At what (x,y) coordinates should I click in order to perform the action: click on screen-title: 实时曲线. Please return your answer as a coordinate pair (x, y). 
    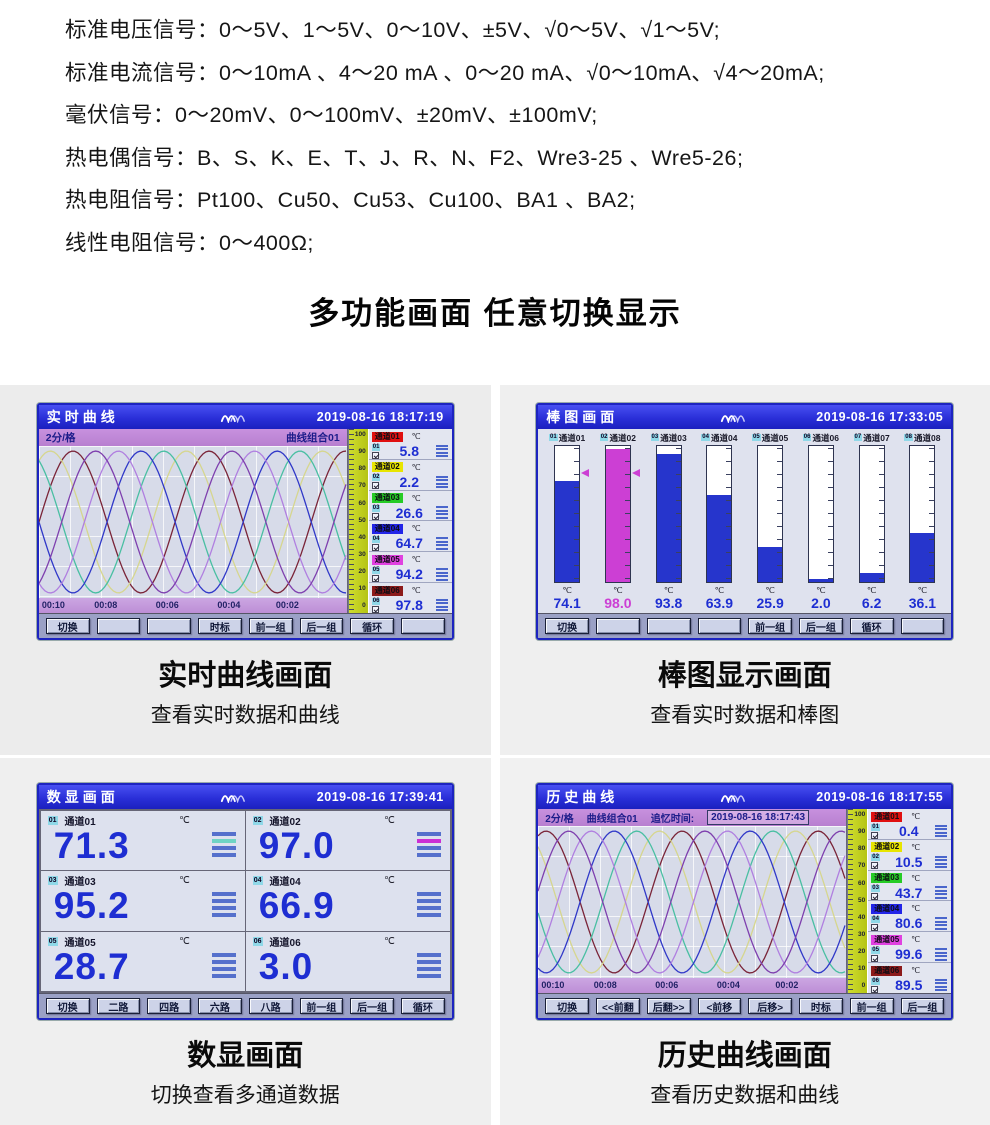
    Looking at the image, I should click on (83, 417).